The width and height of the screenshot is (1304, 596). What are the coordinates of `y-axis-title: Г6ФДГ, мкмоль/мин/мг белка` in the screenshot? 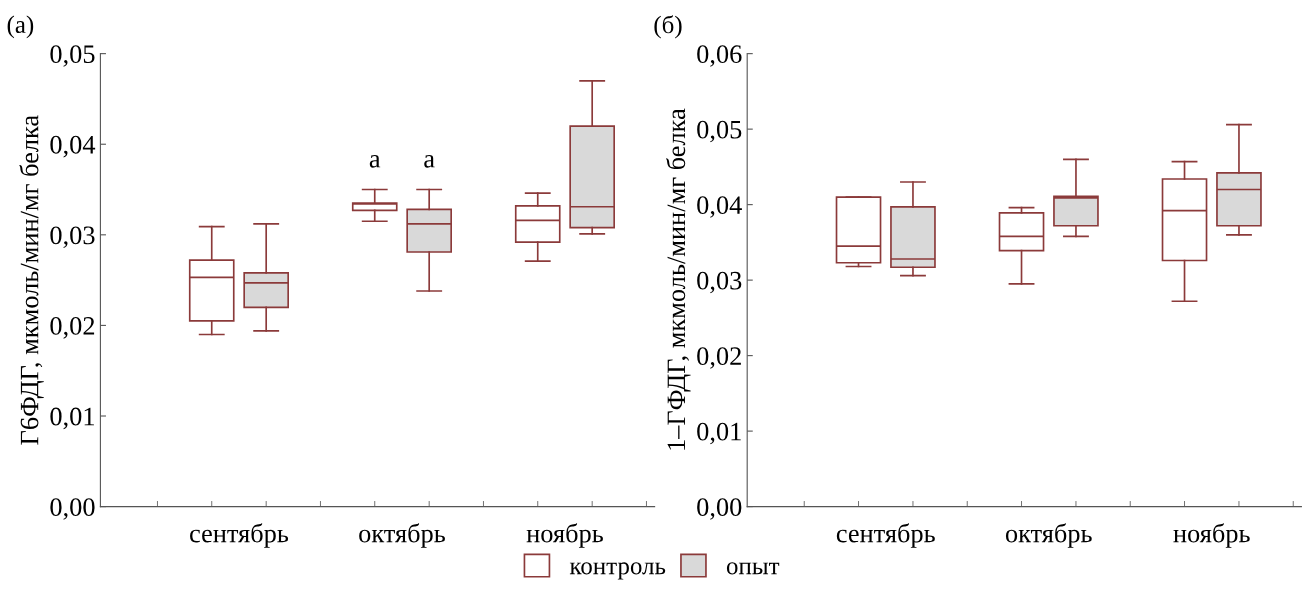 It's located at (31, 280).